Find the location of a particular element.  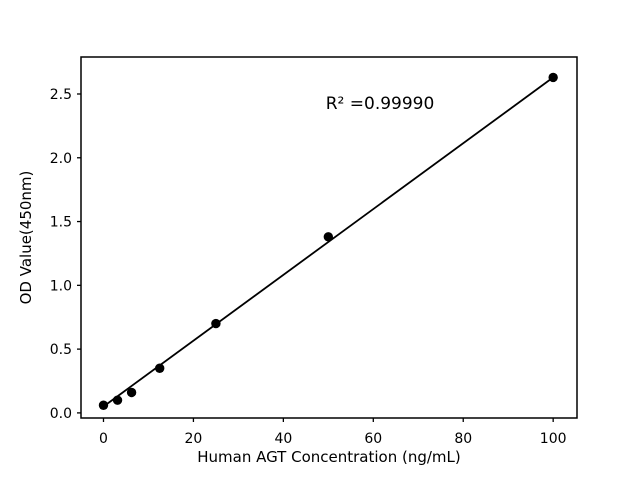

y-tick-label: 0.0 is located at coordinates (61, 414).